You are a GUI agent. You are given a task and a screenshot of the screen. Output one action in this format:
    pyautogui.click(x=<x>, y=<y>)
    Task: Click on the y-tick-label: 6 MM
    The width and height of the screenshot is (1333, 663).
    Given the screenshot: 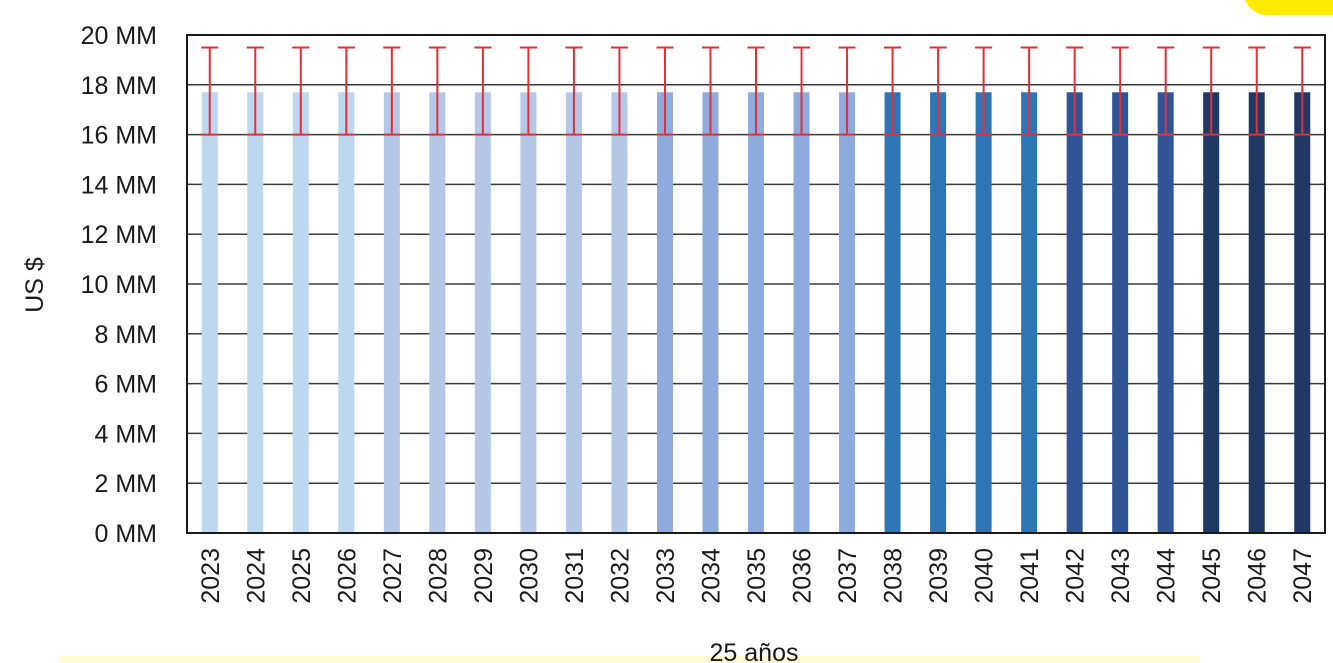 What is the action you would take?
    pyautogui.click(x=126, y=385)
    